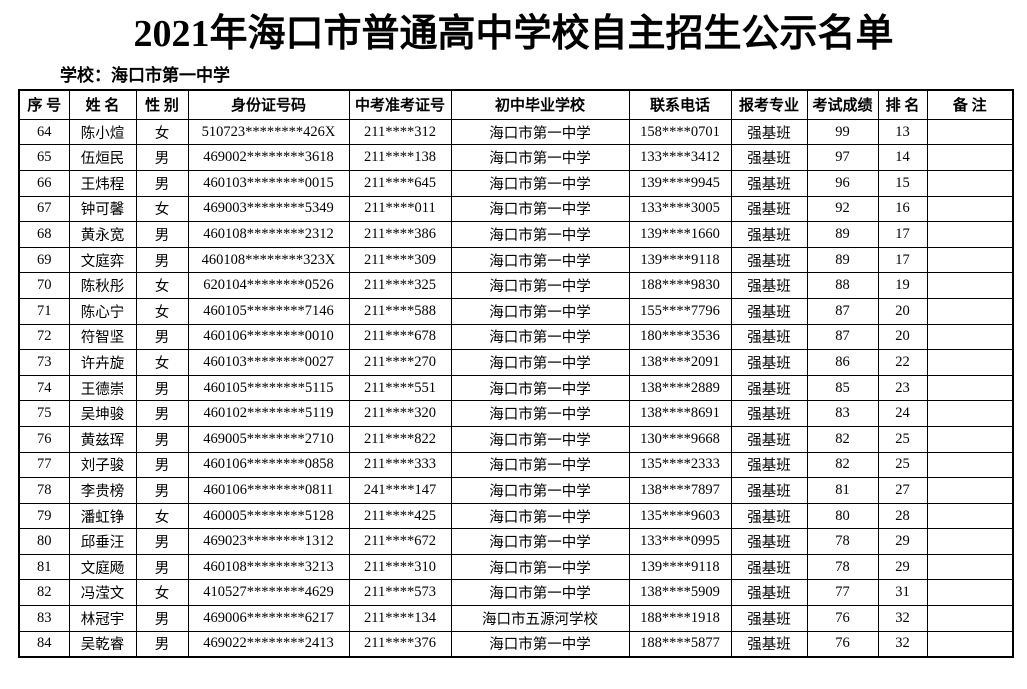 This screenshot has height=689, width=1027. I want to click on cell-phone: 135****9603, so click(680, 516).